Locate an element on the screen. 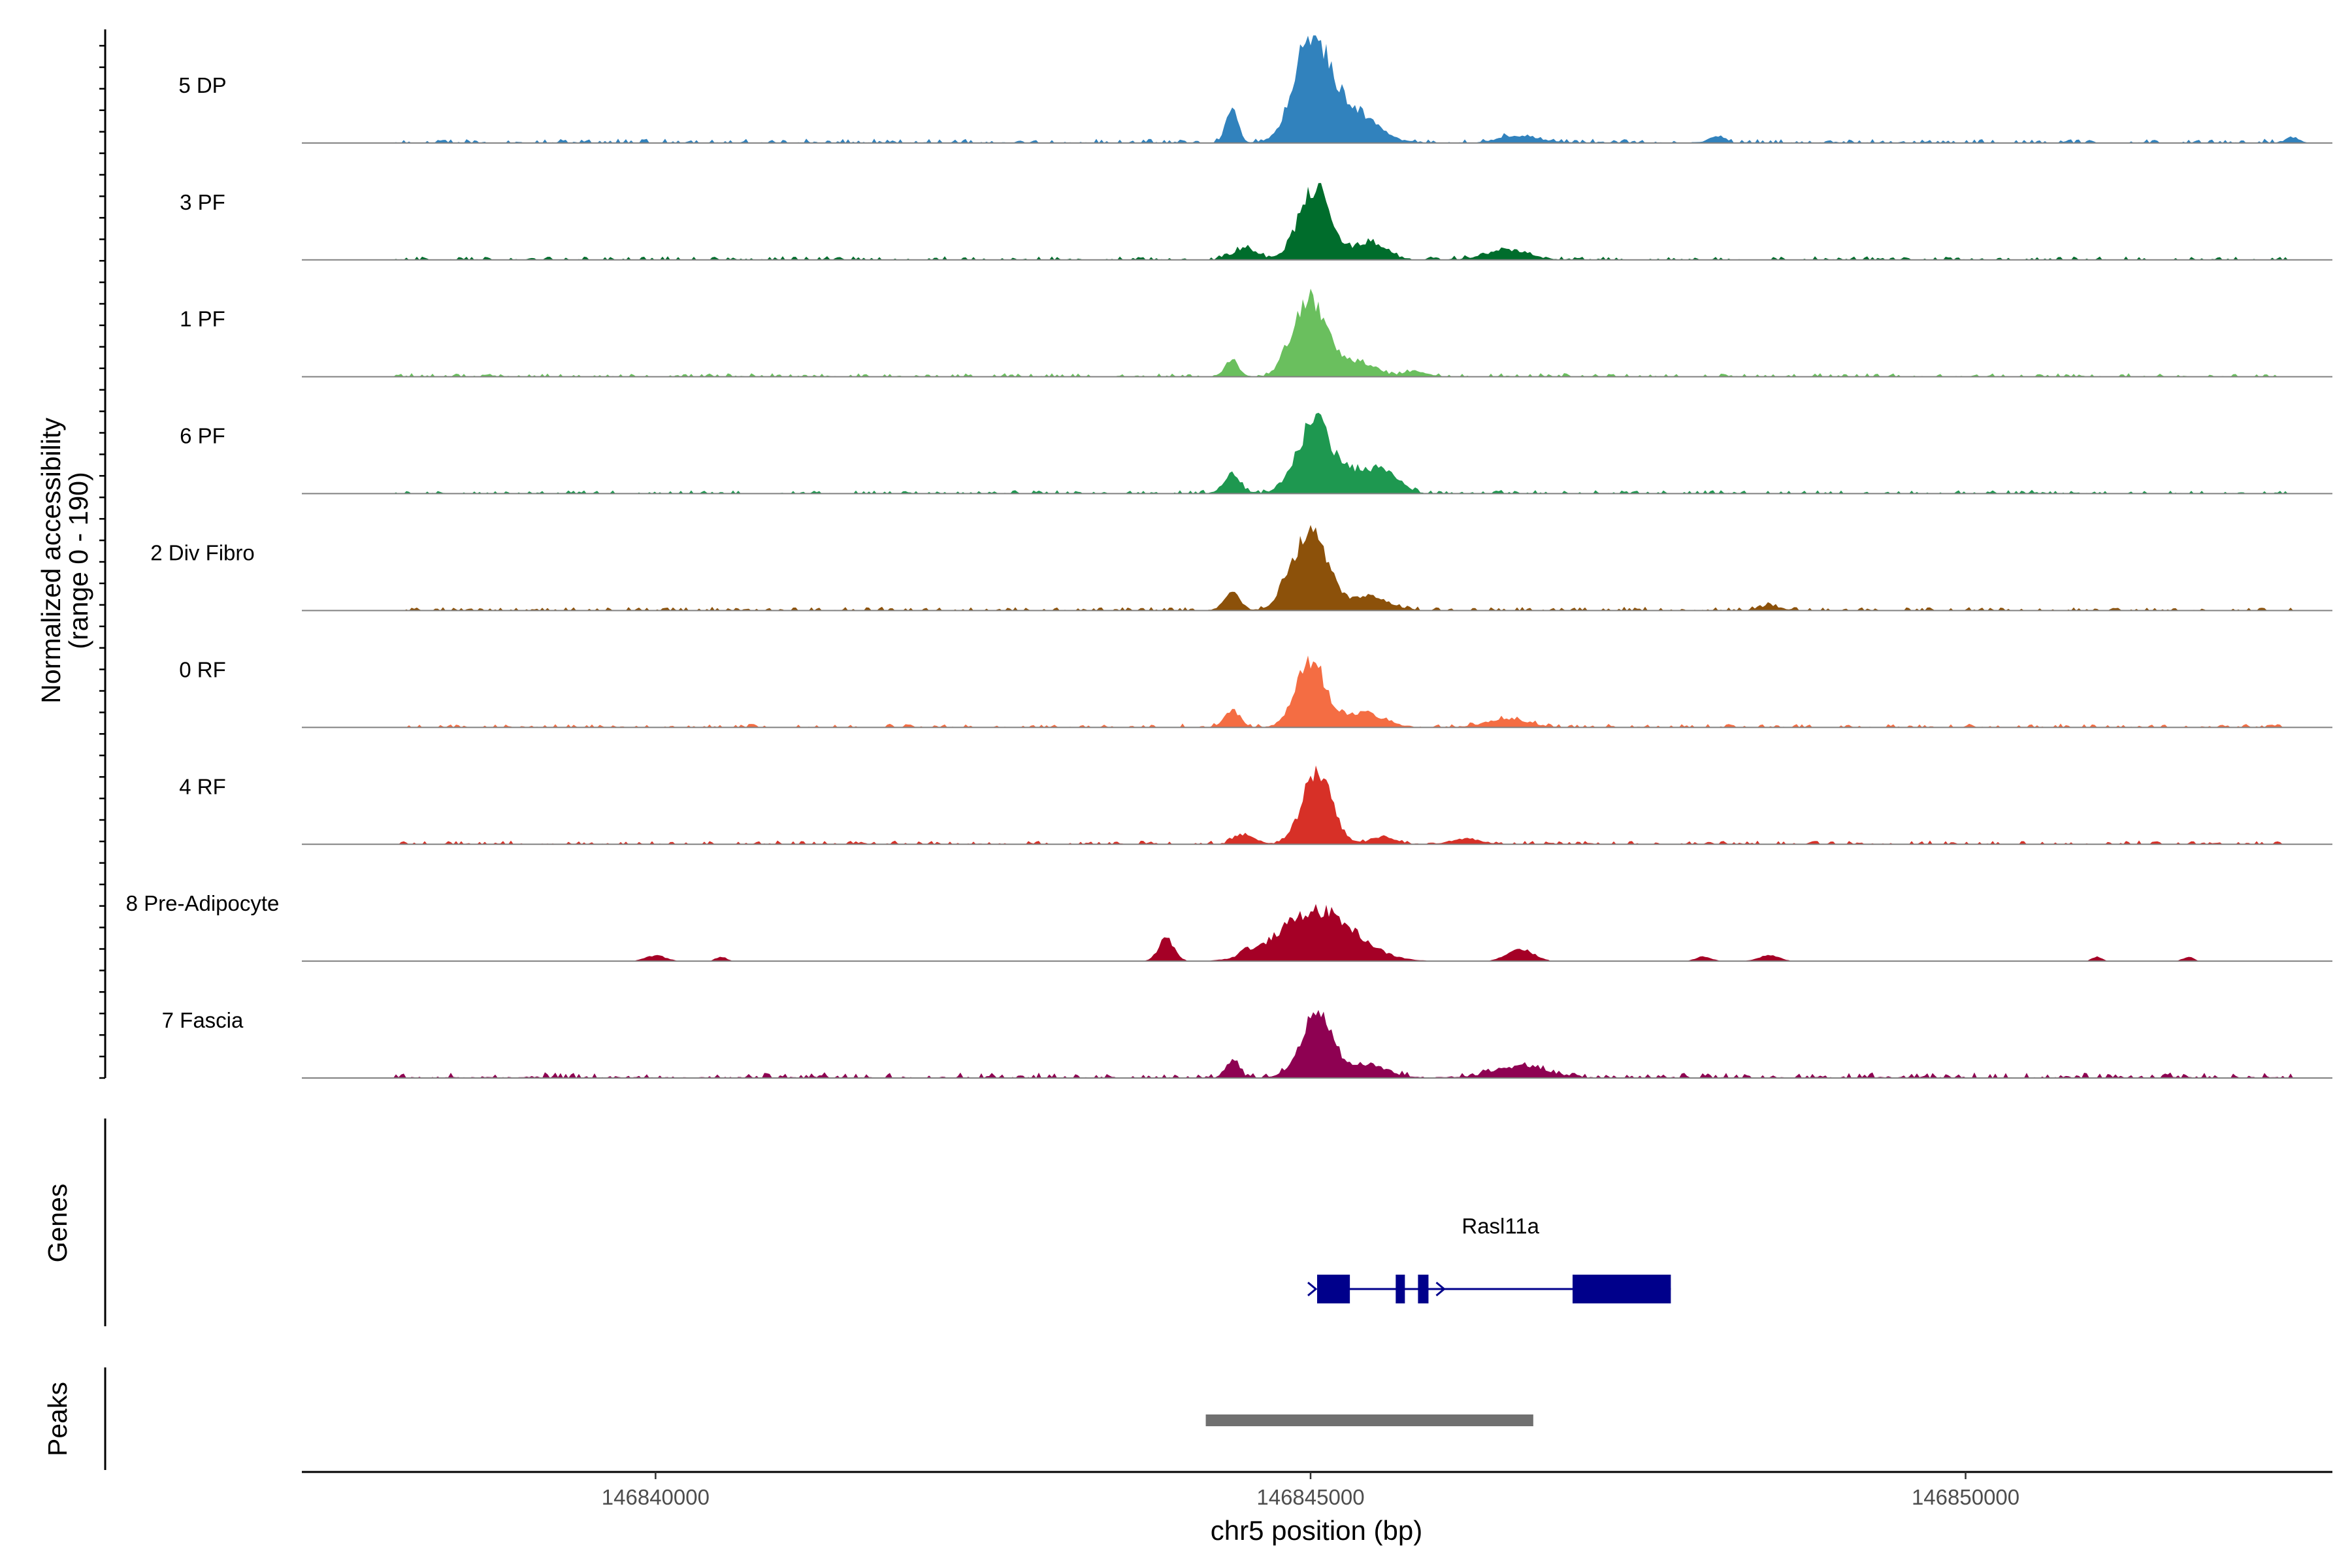 The height and width of the screenshot is (1568, 2352). track-3-pf: 3 PF is located at coordinates (1256, 222).